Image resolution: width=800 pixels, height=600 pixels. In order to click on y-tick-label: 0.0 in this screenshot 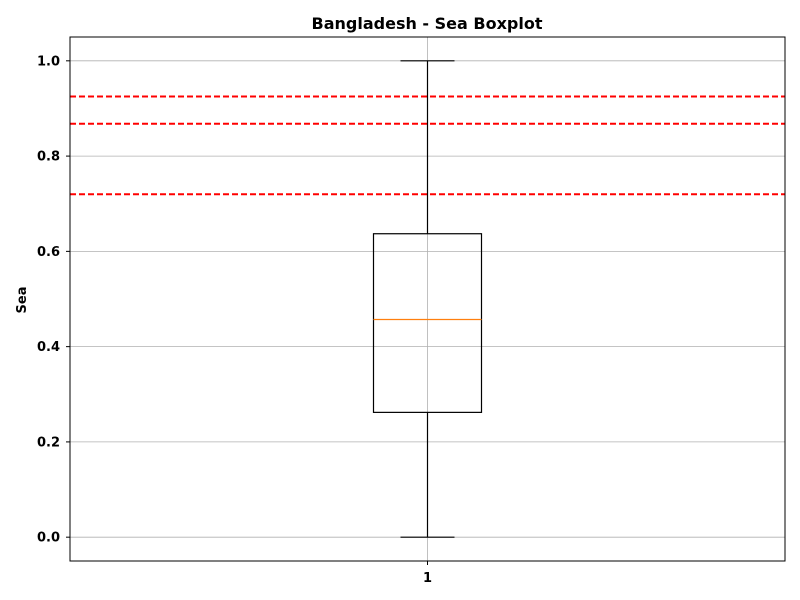, I will do `click(48, 538)`.